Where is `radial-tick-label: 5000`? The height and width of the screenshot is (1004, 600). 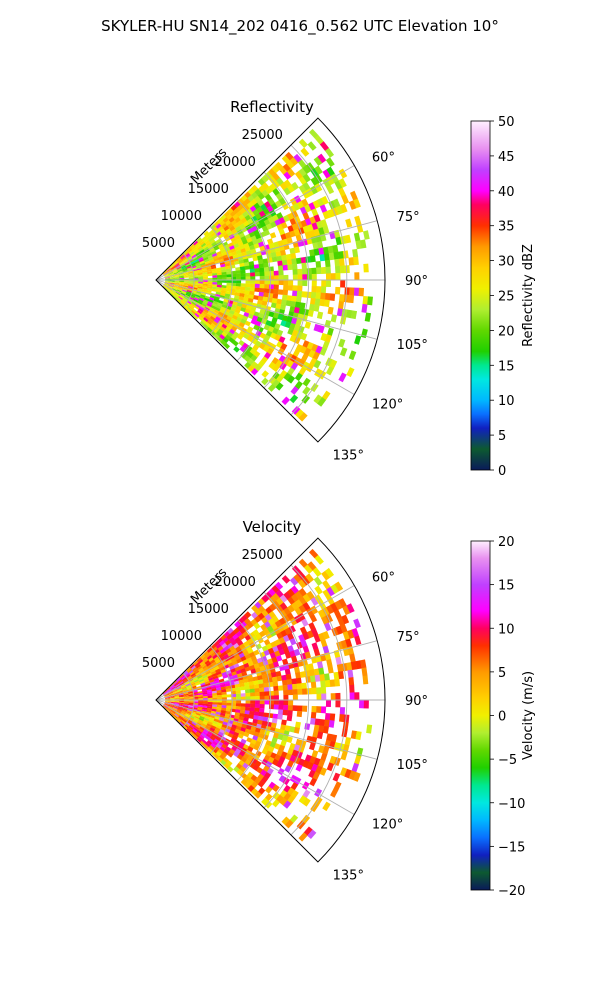
radial-tick-label: 5000 is located at coordinates (158, 243).